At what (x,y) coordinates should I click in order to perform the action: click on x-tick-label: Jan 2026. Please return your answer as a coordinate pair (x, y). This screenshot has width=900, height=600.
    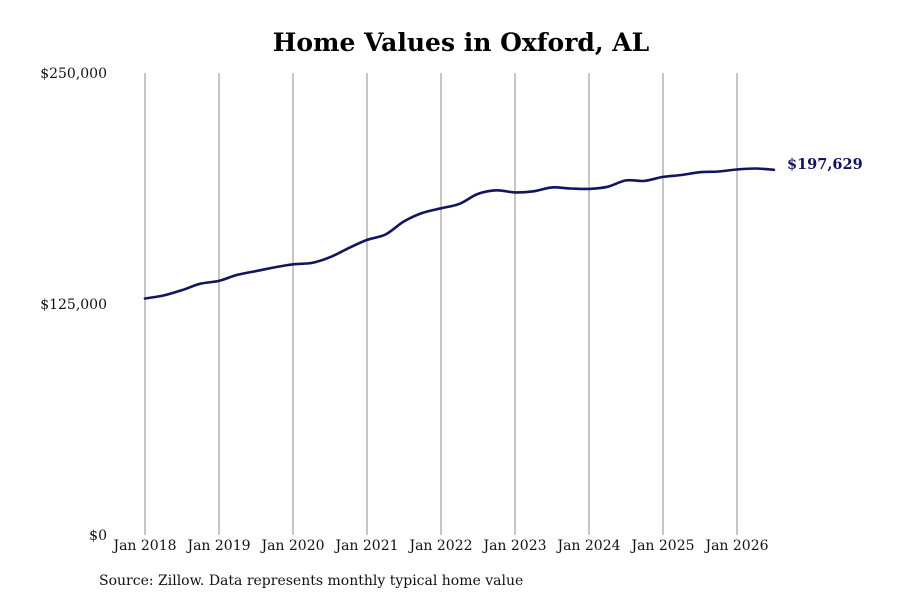
    Looking at the image, I should click on (735, 546).